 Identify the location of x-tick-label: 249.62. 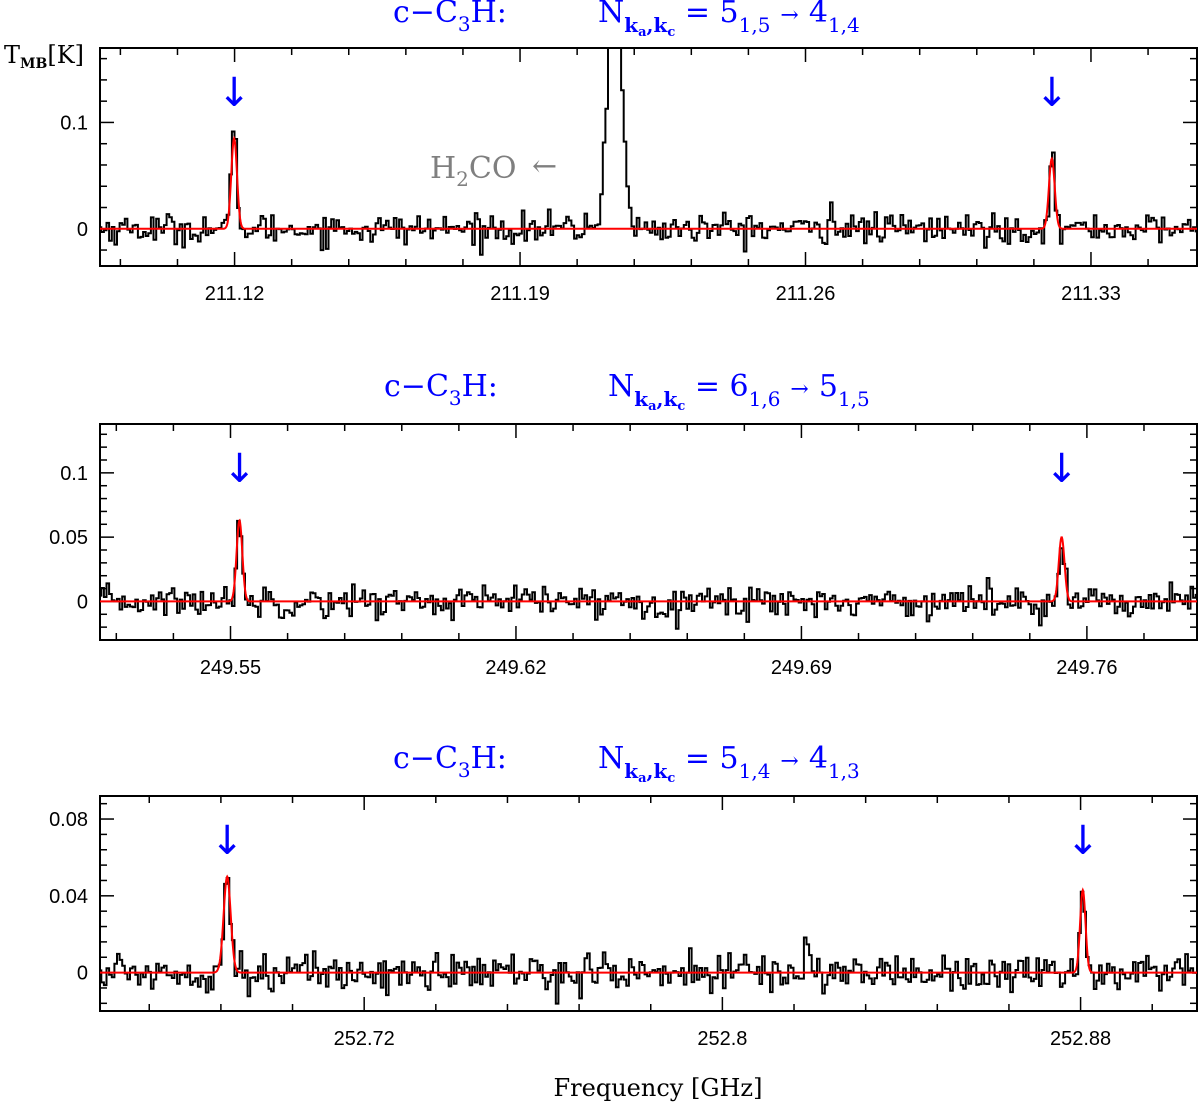
(515, 668).